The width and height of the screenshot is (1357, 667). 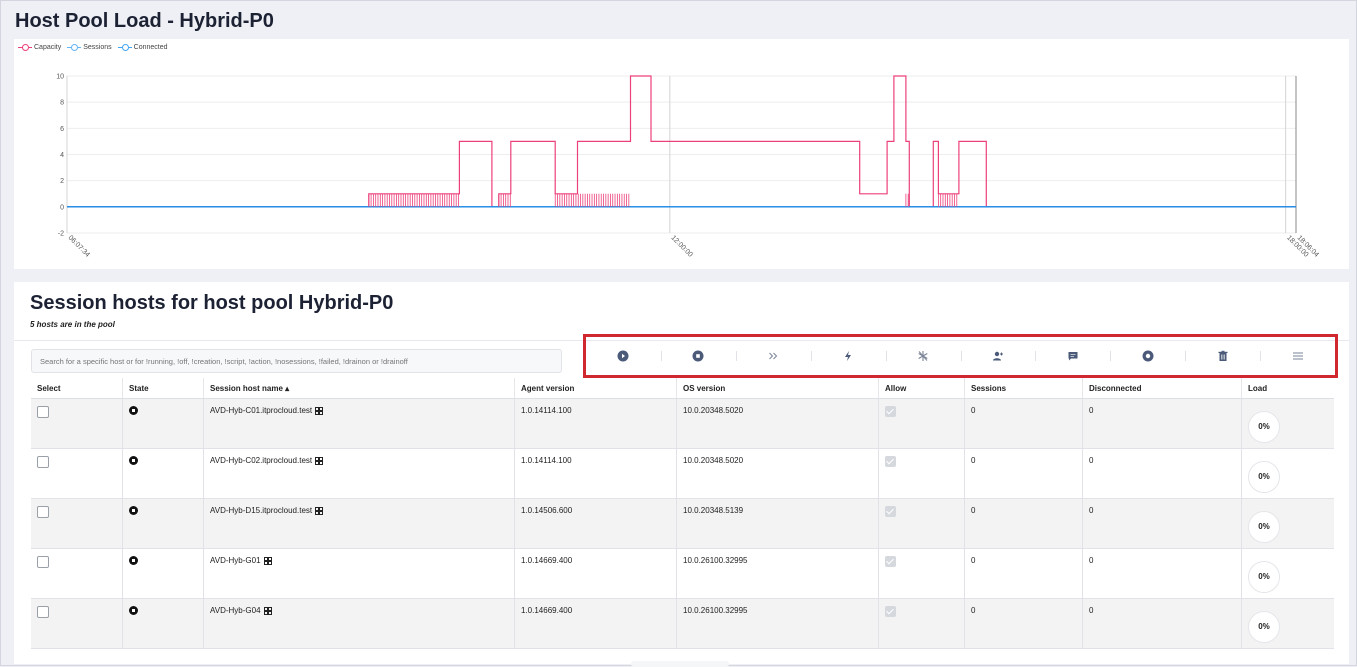 I want to click on hosts-count-text: 5 hosts are in the pool, so click(x=72, y=324).